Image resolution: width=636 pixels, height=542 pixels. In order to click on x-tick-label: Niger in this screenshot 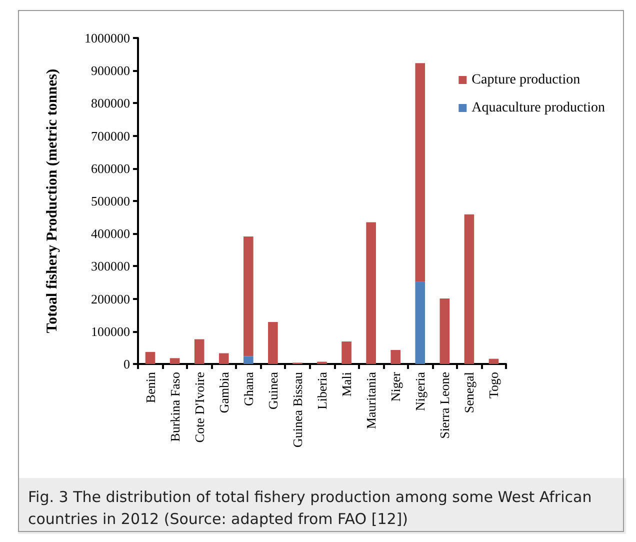, I will do `click(396, 386)`.